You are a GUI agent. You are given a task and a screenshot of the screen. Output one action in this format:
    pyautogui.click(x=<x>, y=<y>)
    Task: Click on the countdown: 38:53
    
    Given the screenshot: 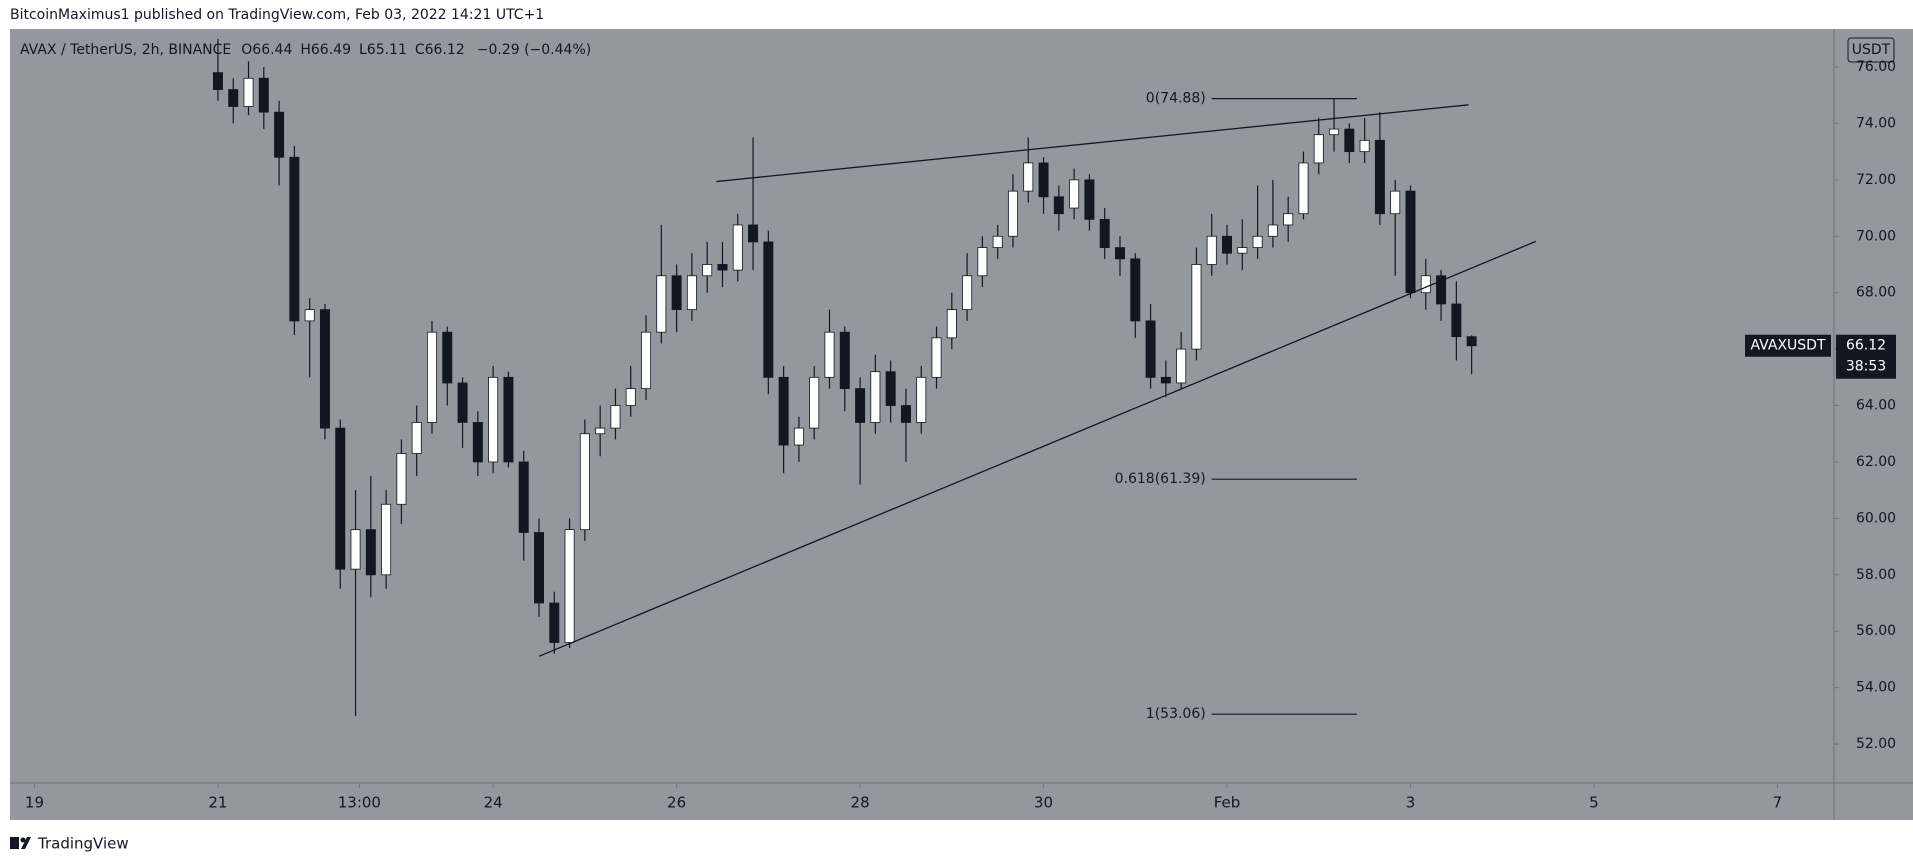 What is the action you would take?
    pyautogui.click(x=1866, y=367)
    